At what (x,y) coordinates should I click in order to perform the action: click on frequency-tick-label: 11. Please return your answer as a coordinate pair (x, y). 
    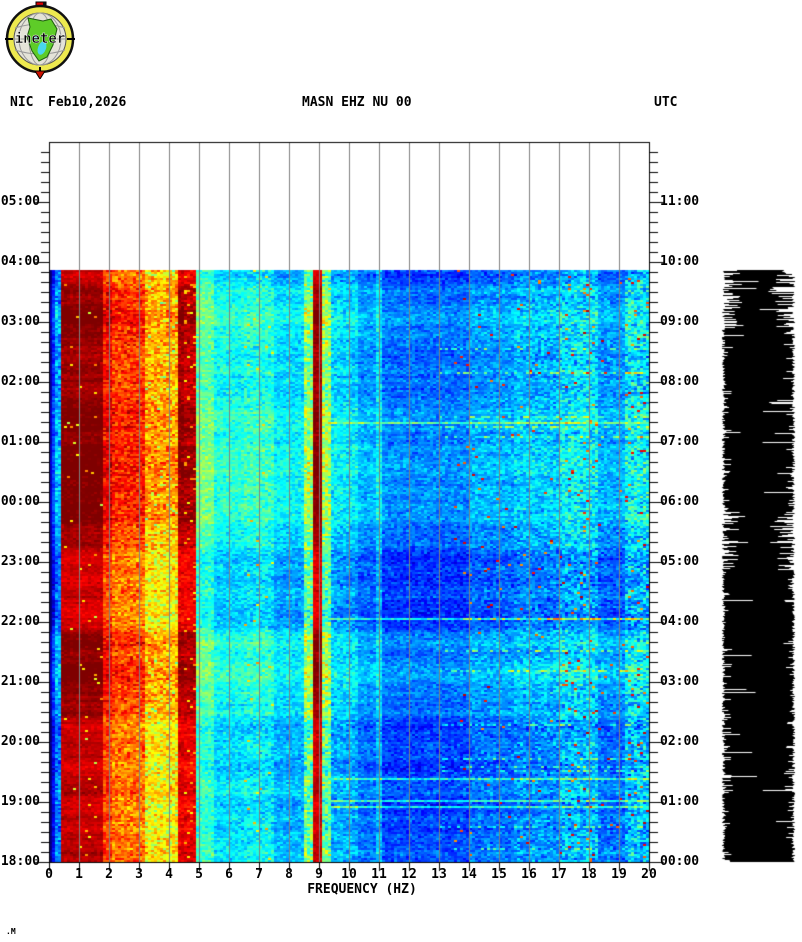
    Looking at the image, I should click on (379, 874).